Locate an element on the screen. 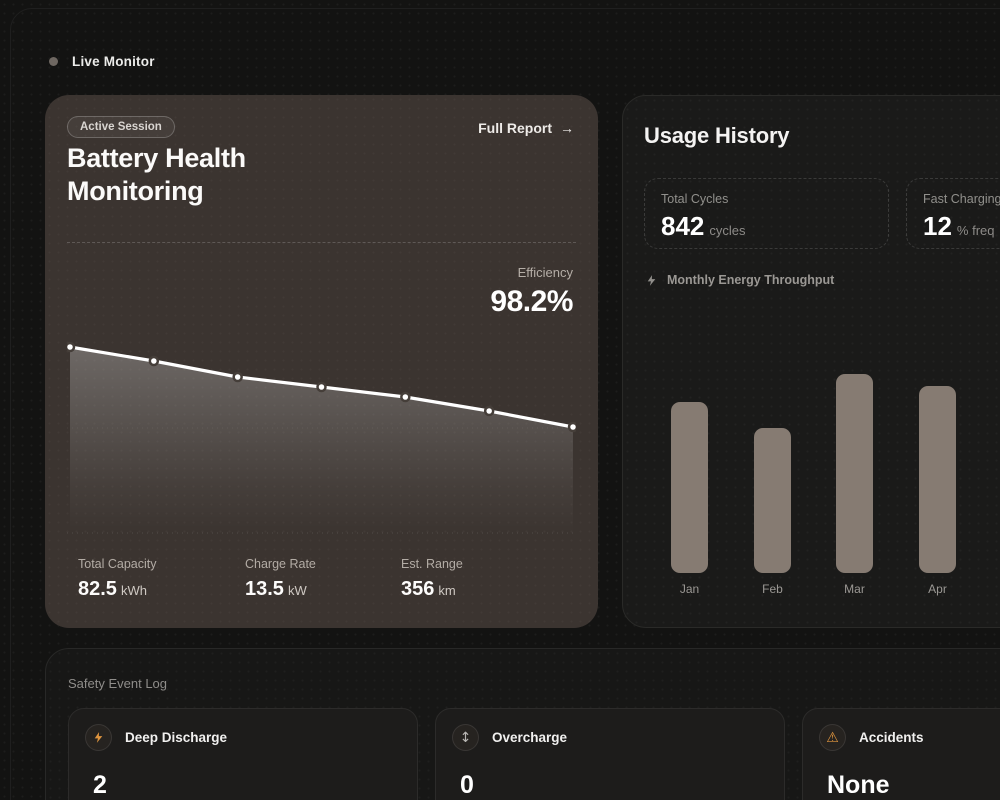 The image size is (1000, 800). stat-charge-rate: Charge Rate 13.5 kW is located at coordinates (280, 579).